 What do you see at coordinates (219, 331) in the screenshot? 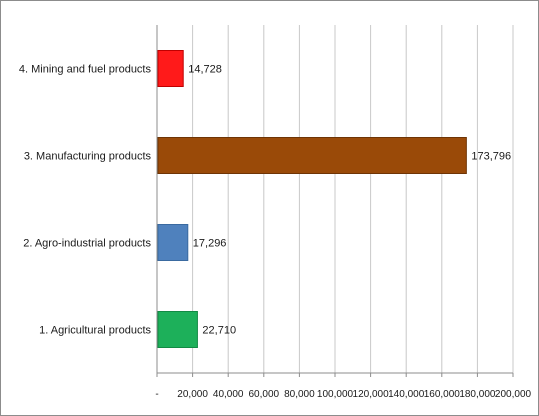
I see `value-label: 22,710` at bounding box center [219, 331].